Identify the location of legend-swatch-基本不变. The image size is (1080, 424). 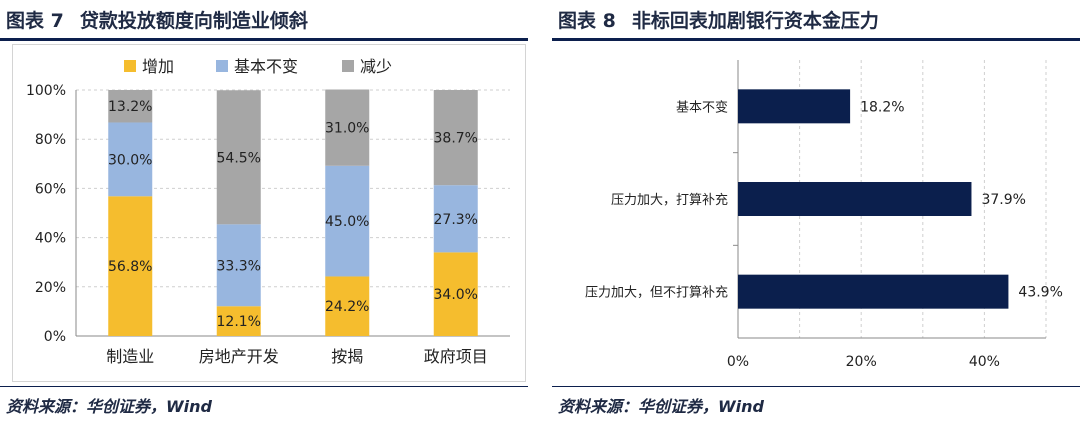
(222, 66).